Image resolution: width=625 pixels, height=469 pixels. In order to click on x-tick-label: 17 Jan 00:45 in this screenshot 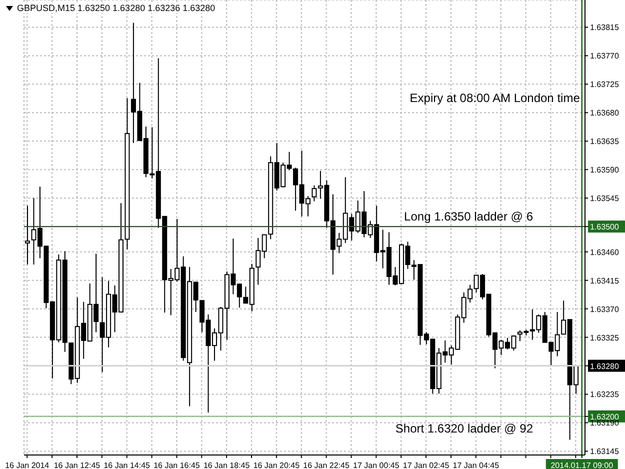, I will do `click(376, 465)`.